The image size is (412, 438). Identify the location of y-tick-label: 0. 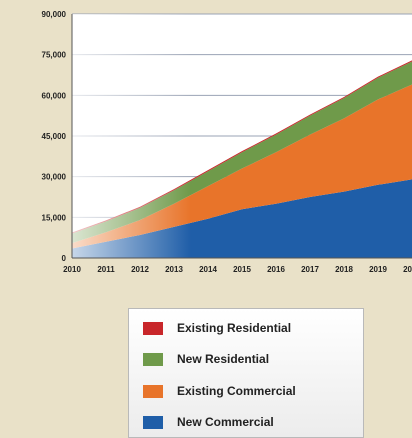
(64, 258).